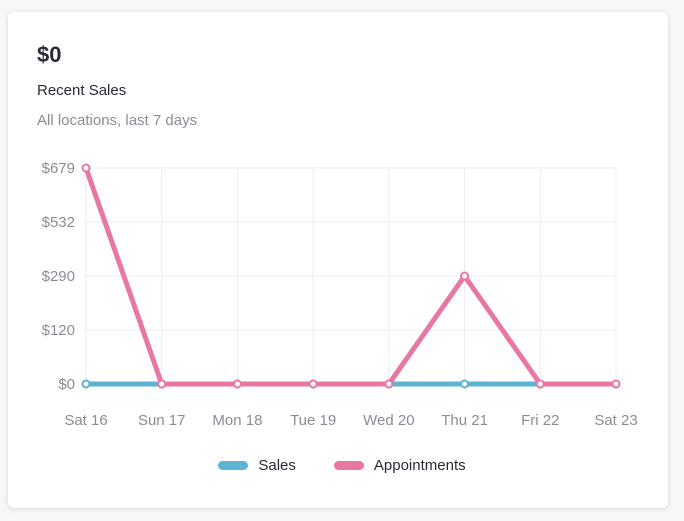 This screenshot has width=684, height=521. I want to click on y-tick-label: $120, so click(58, 330).